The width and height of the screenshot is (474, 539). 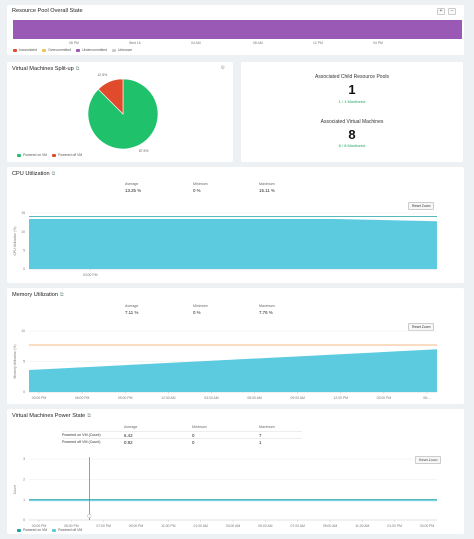 What do you see at coordinates (201, 526) in the screenshot?
I see `x-tick-label: 01:00 AM` at bounding box center [201, 526].